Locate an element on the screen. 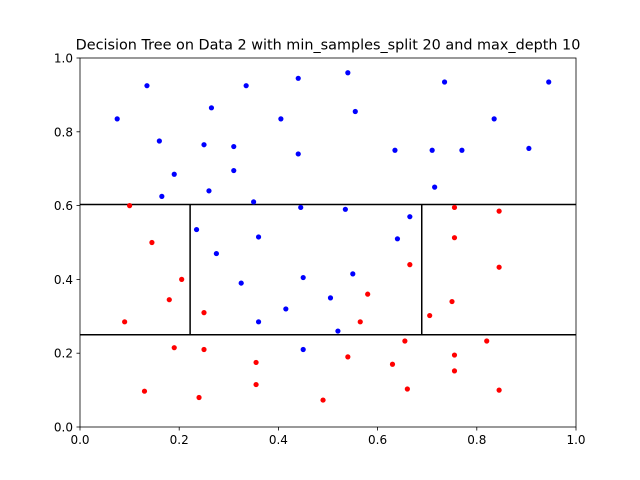  x-tick-label: 0.6 is located at coordinates (377, 440).